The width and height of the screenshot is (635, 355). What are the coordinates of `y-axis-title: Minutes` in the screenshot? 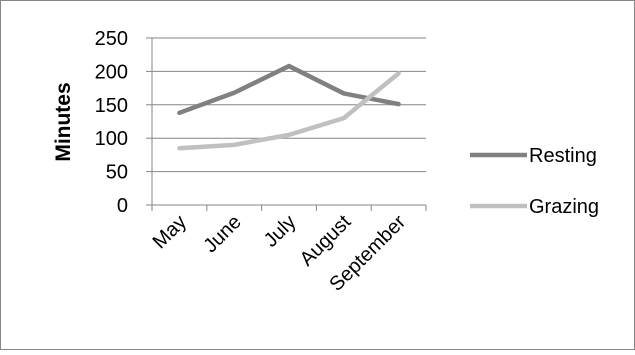 It's located at (63, 121).